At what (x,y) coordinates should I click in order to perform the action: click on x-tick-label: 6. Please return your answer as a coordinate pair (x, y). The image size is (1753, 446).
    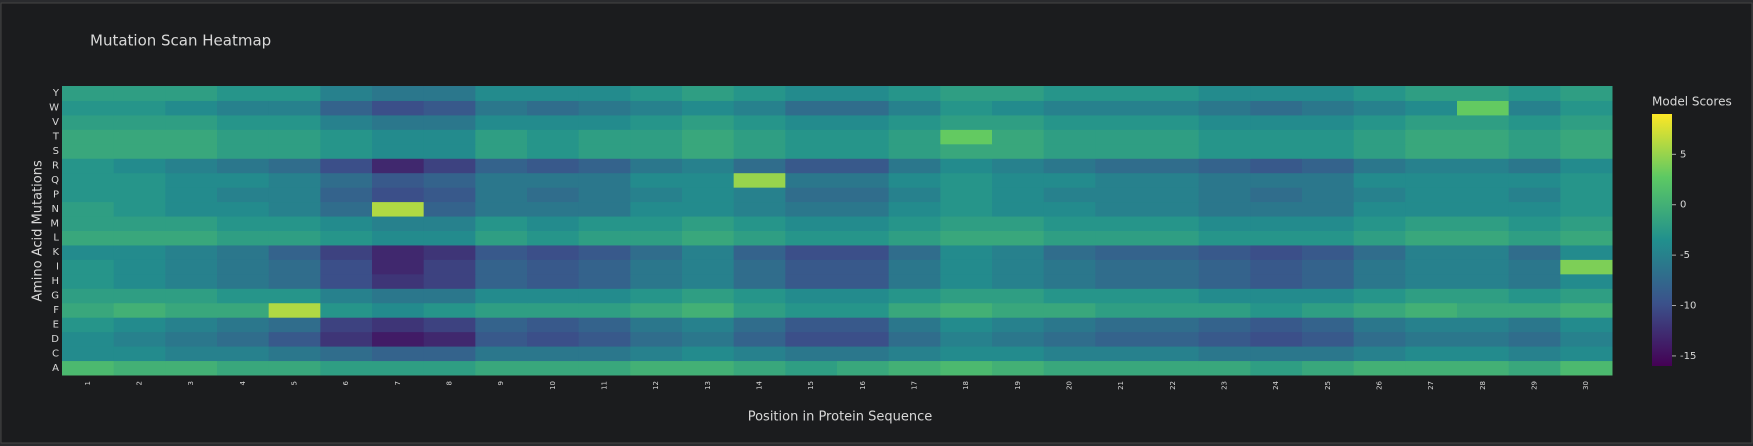
    Looking at the image, I should click on (346, 382).